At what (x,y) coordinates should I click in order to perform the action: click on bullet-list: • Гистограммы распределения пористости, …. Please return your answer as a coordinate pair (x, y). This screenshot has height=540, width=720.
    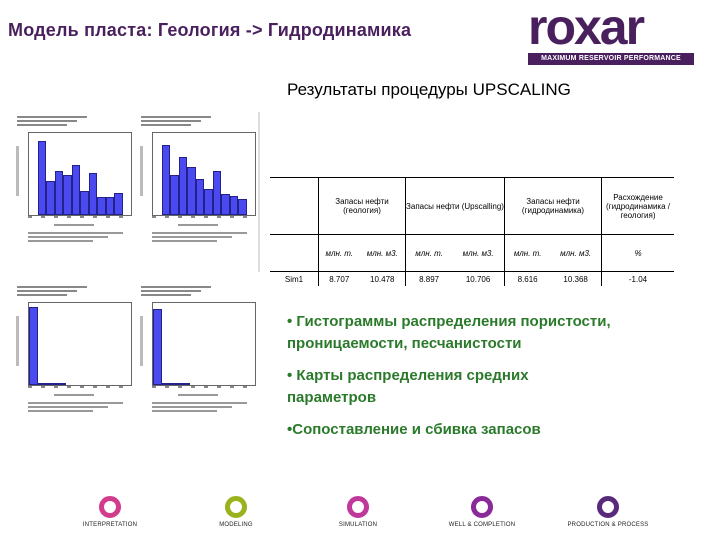
    Looking at the image, I should click on (452, 381).